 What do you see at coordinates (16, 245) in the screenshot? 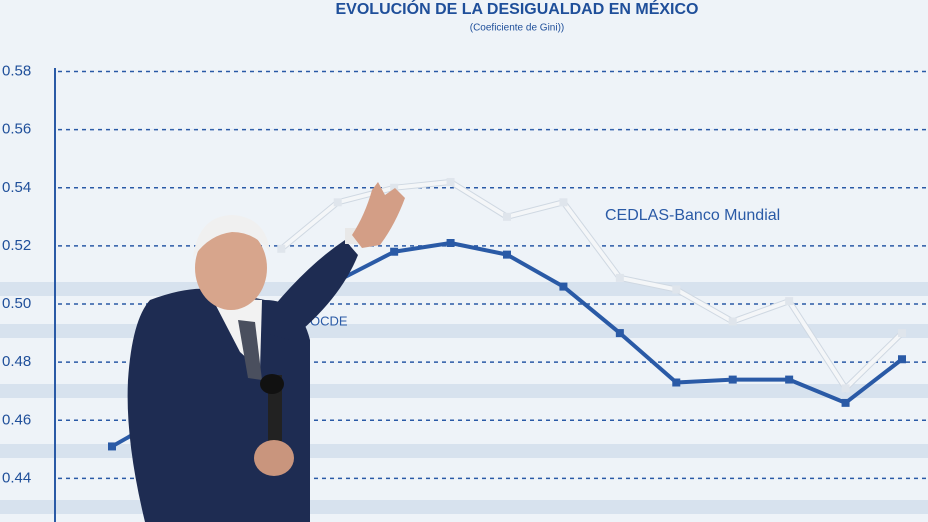
I see `y-tick-label: 0.52` at bounding box center [16, 245].